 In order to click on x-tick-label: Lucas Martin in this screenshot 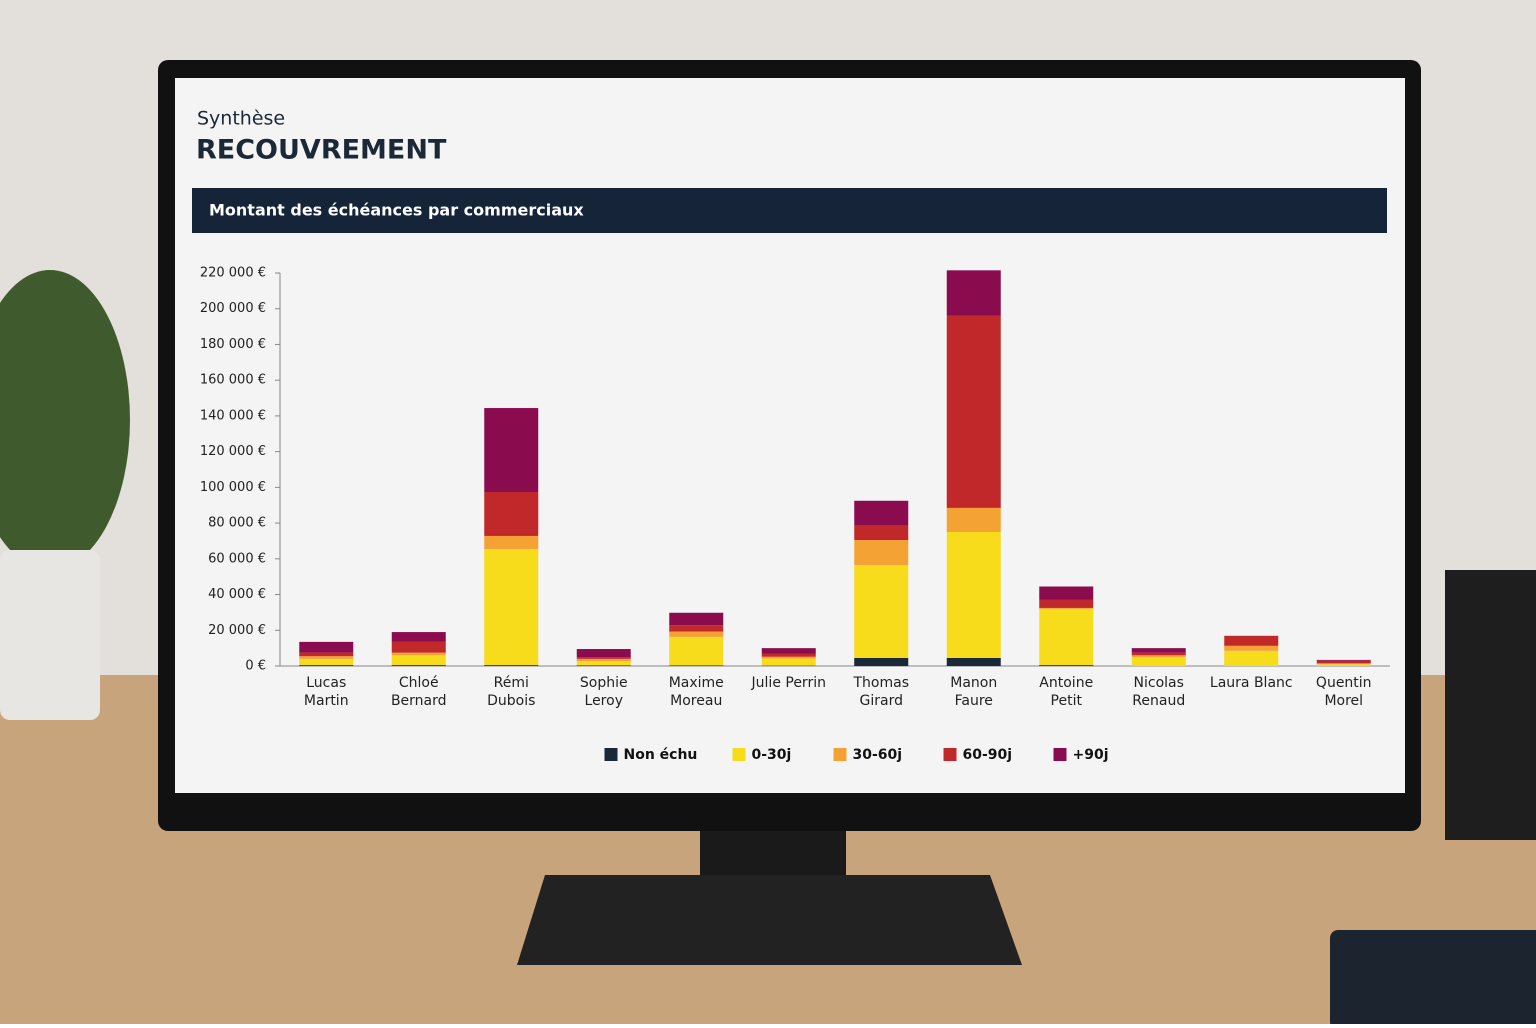, I will do `click(326, 692)`.